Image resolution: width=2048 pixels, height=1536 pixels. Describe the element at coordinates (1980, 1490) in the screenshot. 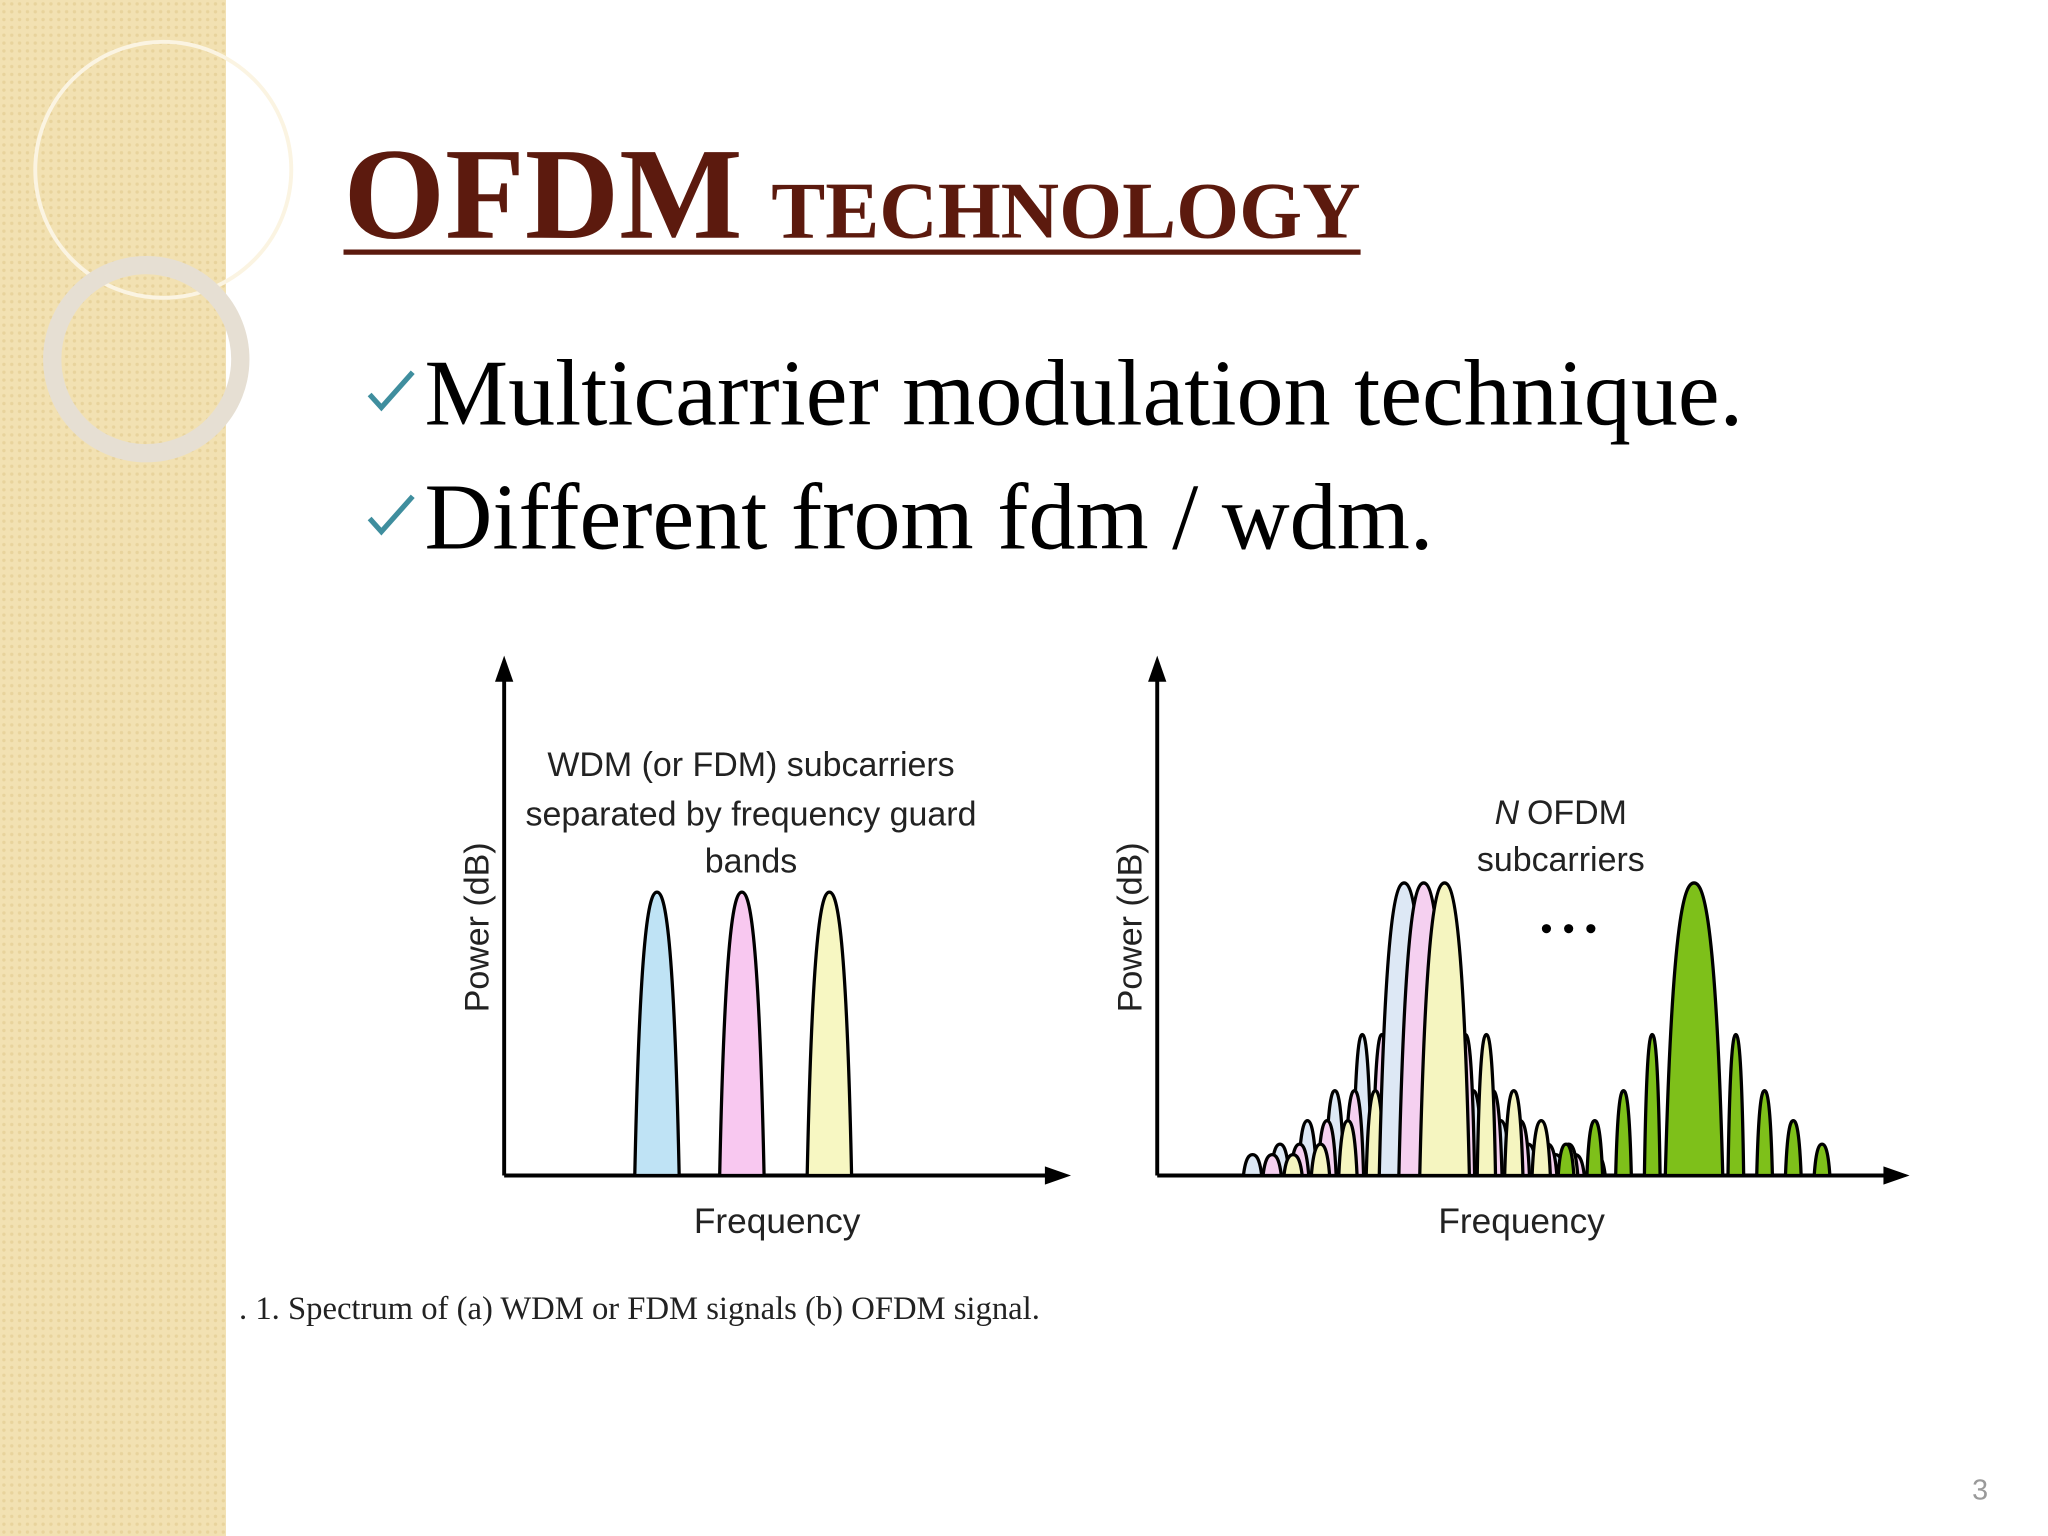

I see `page-number: 3` at that location.